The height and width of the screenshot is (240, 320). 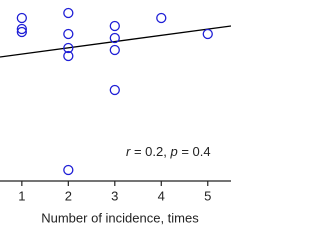 What do you see at coordinates (150, 151) in the screenshot?
I see `annotation-part: = 0.2,` at bounding box center [150, 151].